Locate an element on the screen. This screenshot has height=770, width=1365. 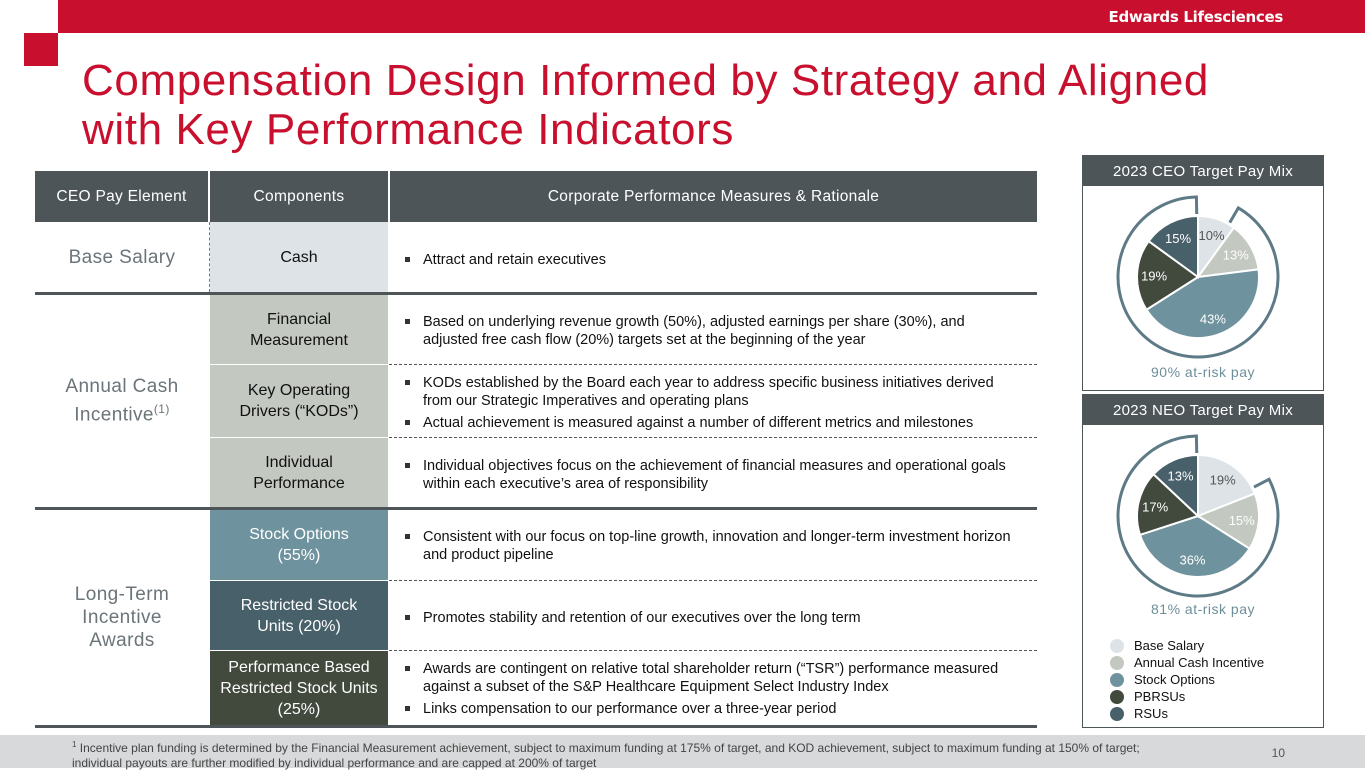
measure-cash: Attract and retain executives is located at coordinates (710, 260).